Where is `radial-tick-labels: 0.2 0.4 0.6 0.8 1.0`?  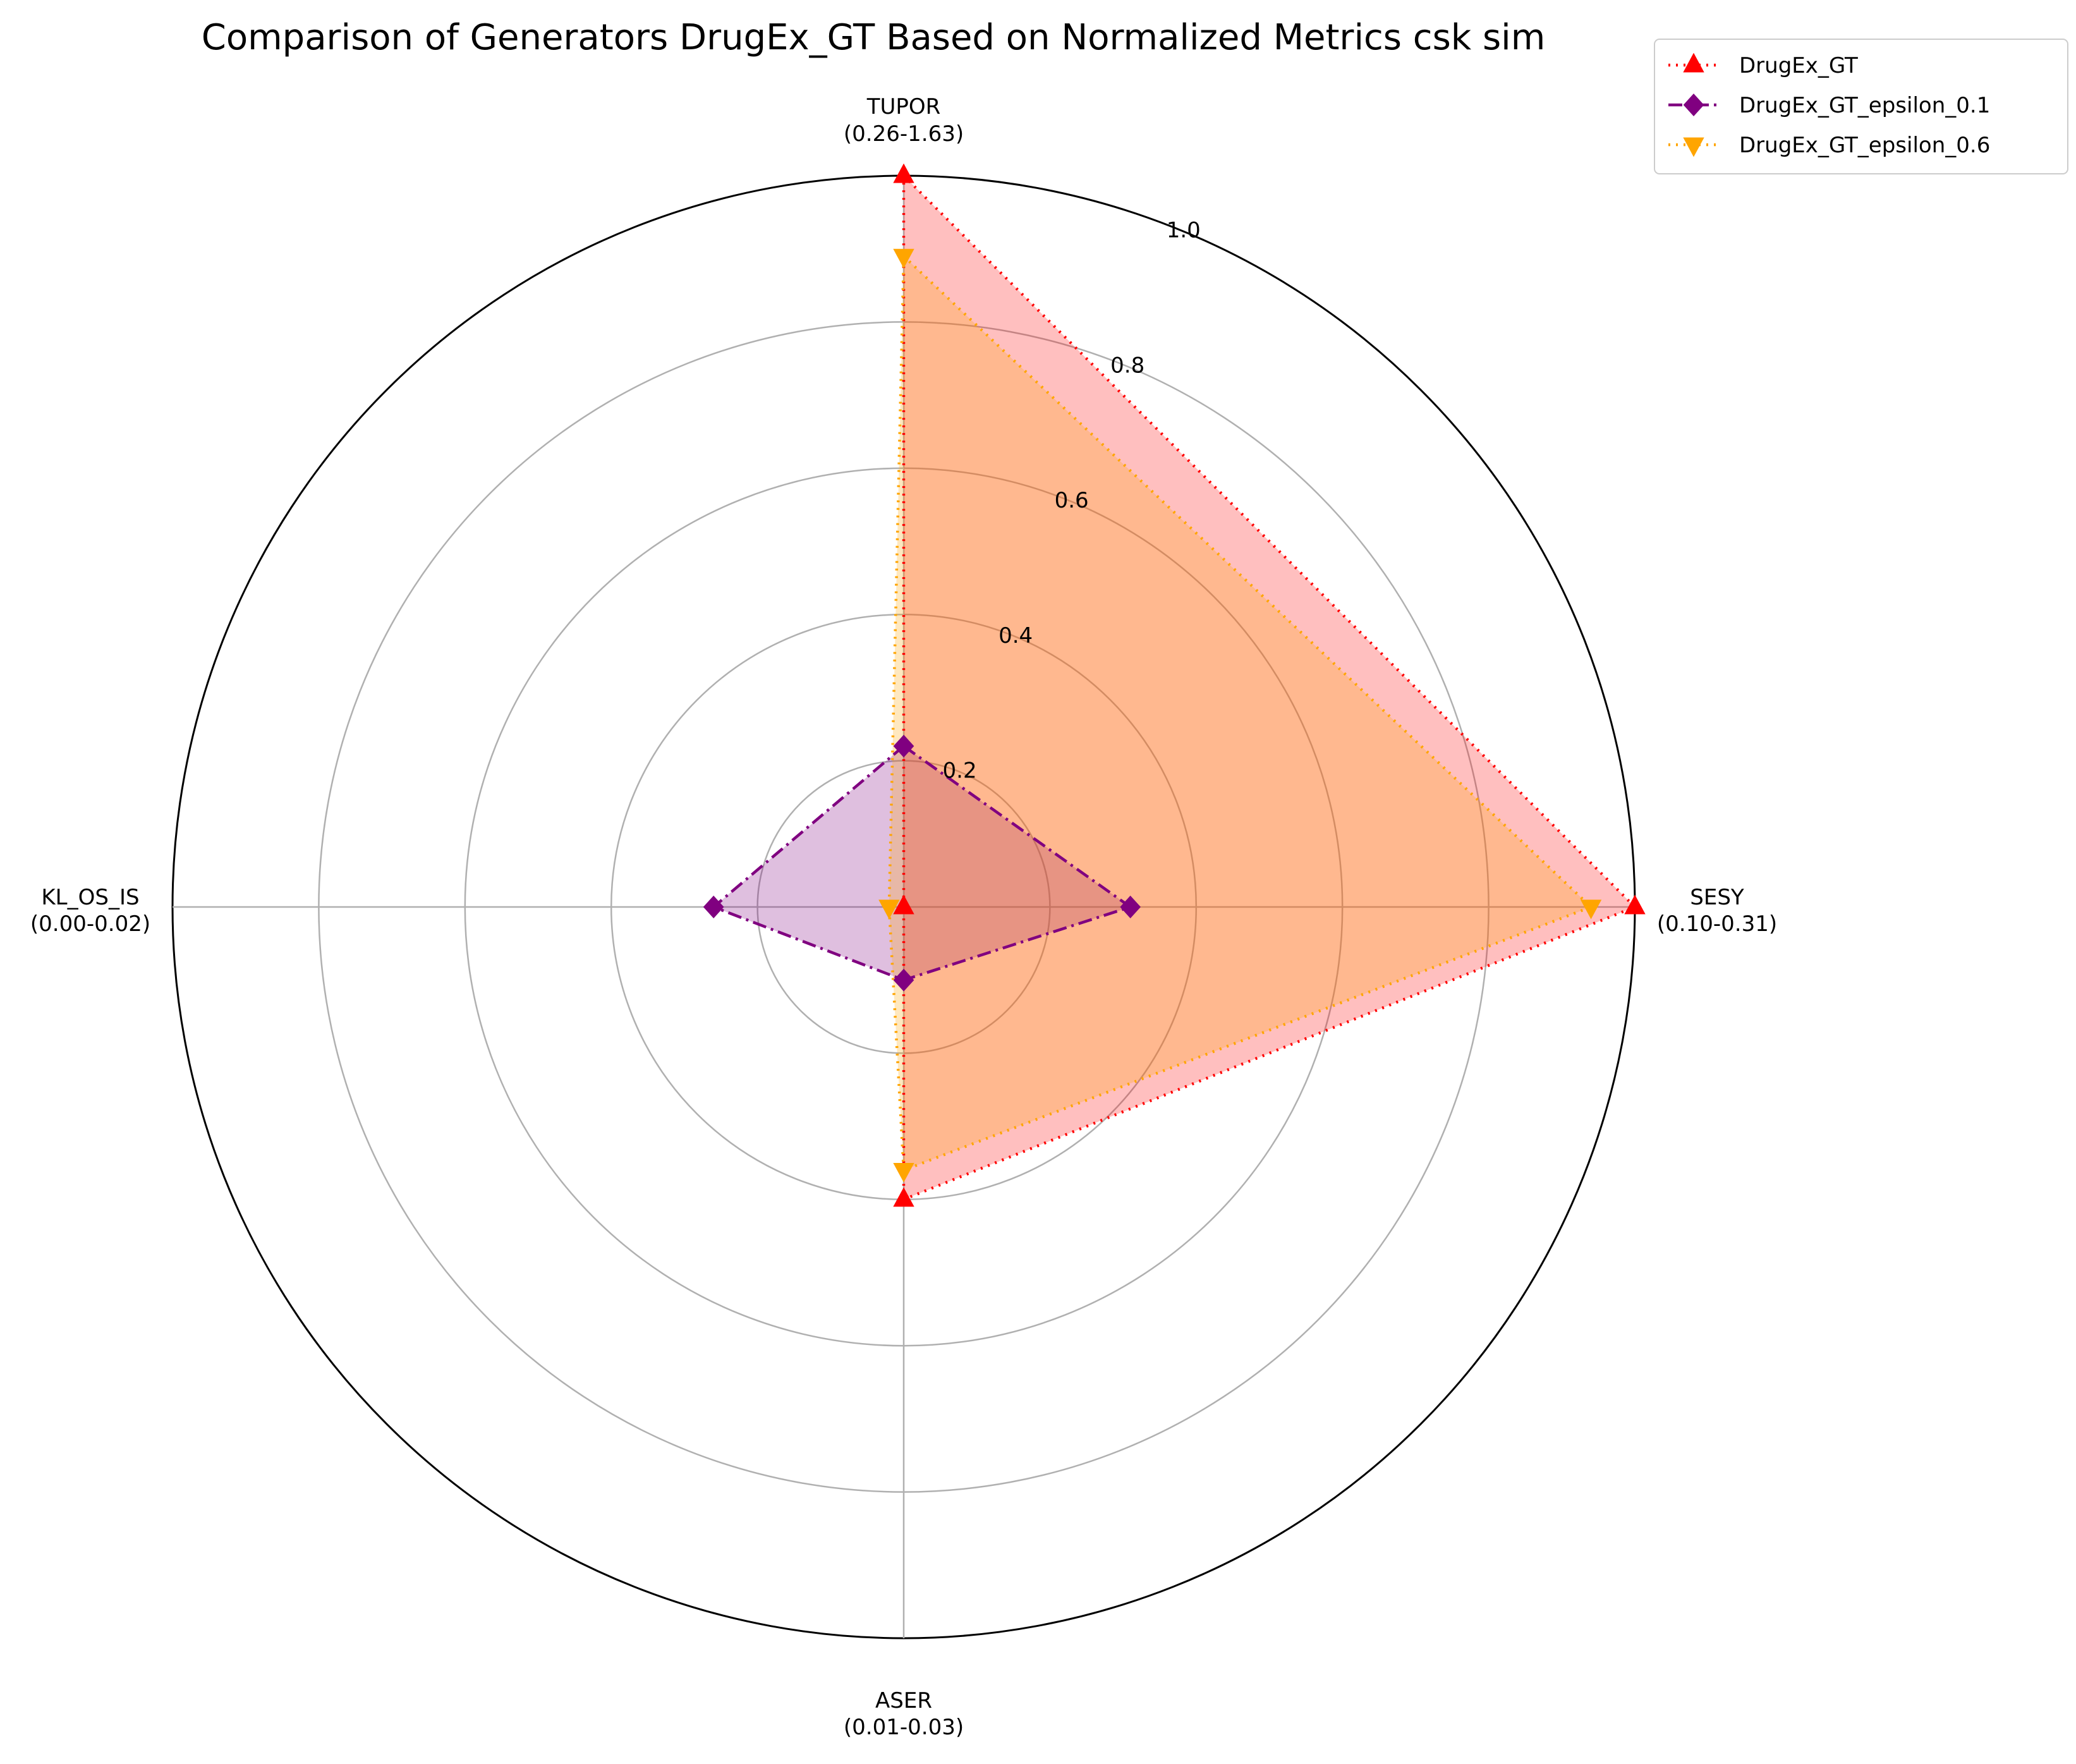 radial-tick-labels: 0.2 0.4 0.6 0.8 1.0 is located at coordinates (1072, 501).